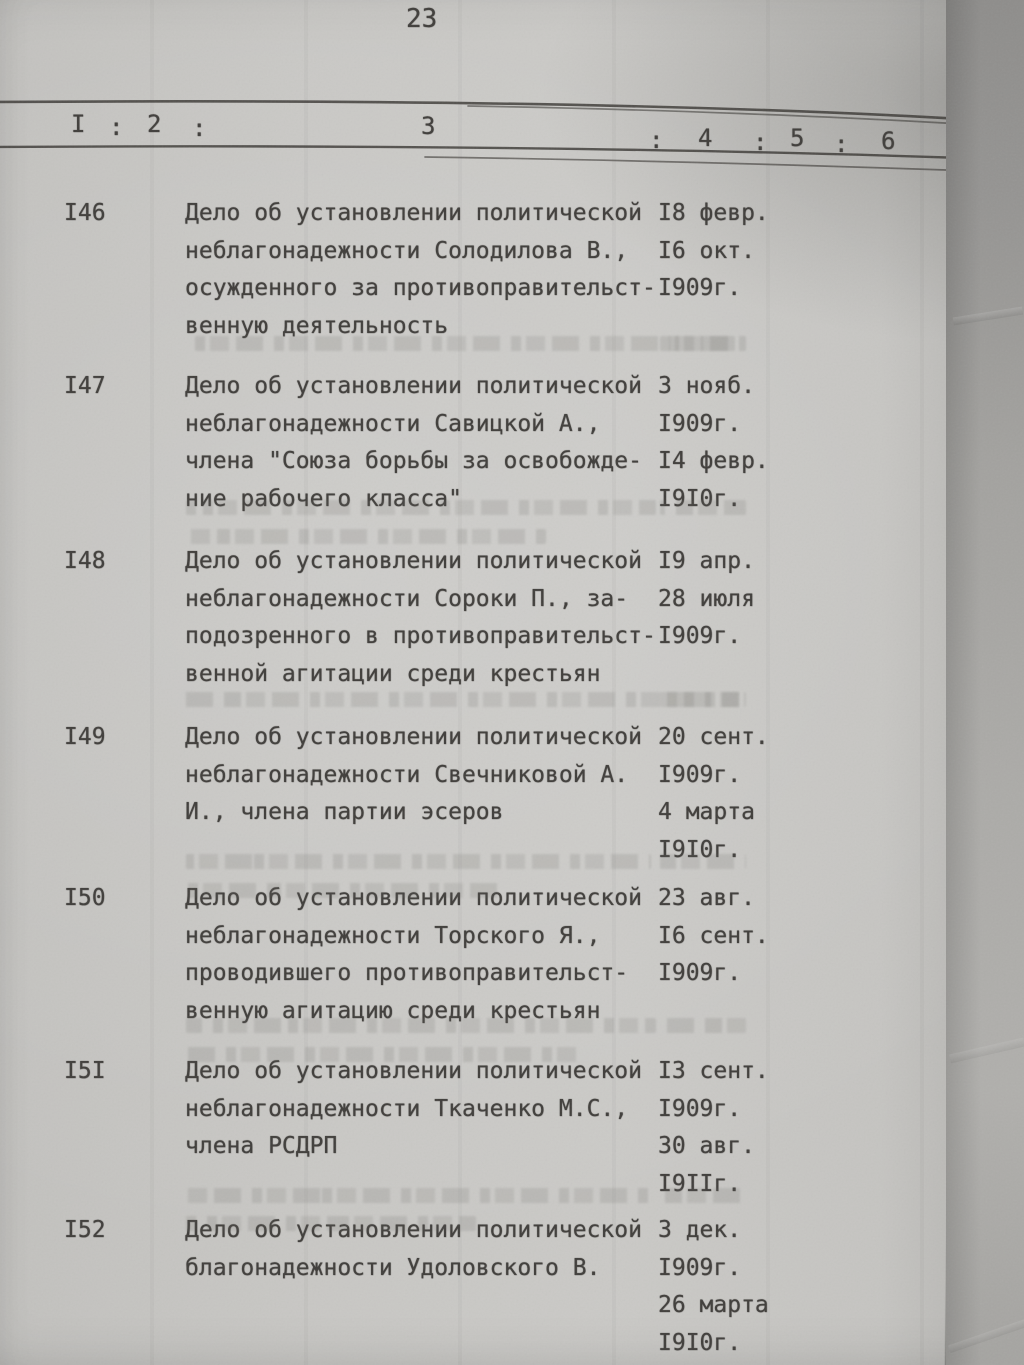 The width and height of the screenshot is (1024, 1365). I want to click on case-number: I47, so click(85, 386).